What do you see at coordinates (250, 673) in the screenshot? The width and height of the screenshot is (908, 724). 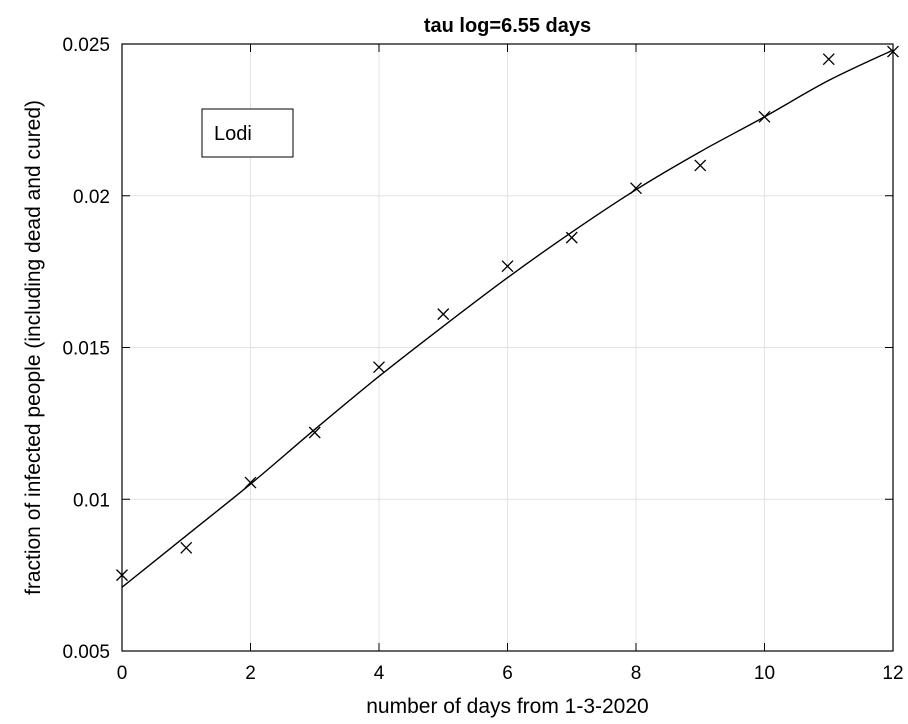 I see `x-tick-label: 2` at bounding box center [250, 673].